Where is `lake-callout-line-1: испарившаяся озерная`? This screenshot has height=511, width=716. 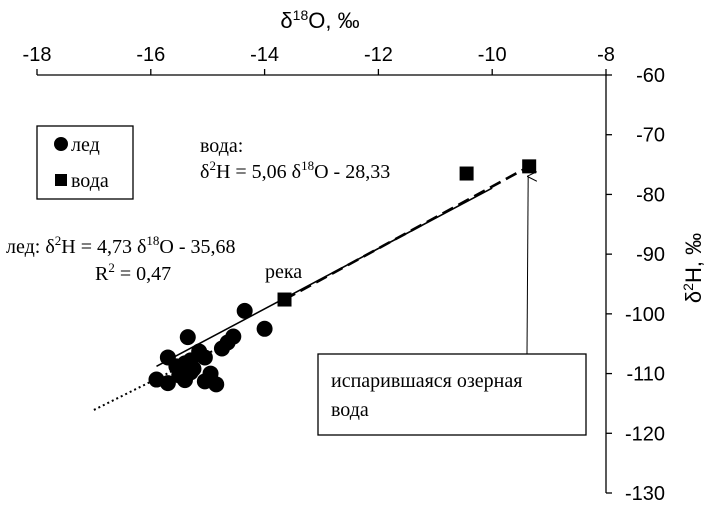 lake-callout-line-1: испарившаяся озерная is located at coordinates (426, 381).